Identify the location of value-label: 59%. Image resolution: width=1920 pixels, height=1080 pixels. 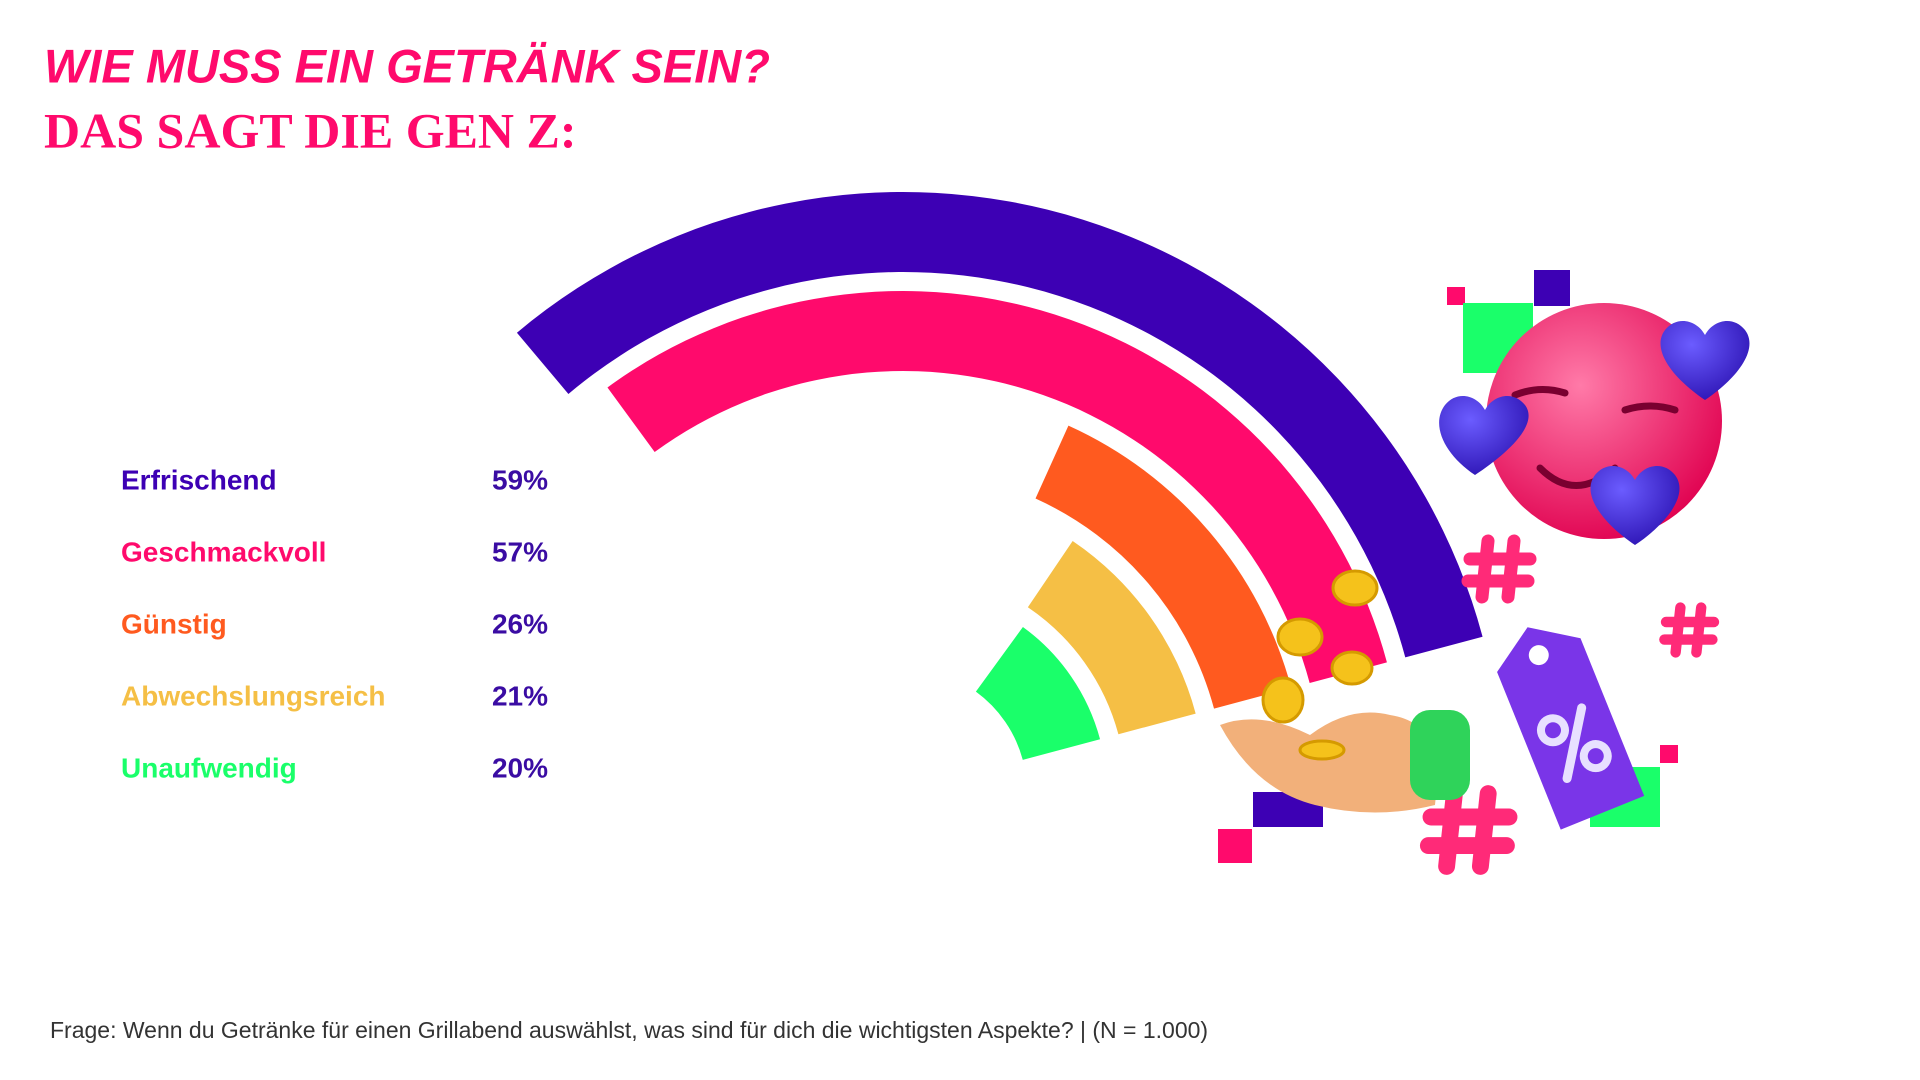
(520, 479).